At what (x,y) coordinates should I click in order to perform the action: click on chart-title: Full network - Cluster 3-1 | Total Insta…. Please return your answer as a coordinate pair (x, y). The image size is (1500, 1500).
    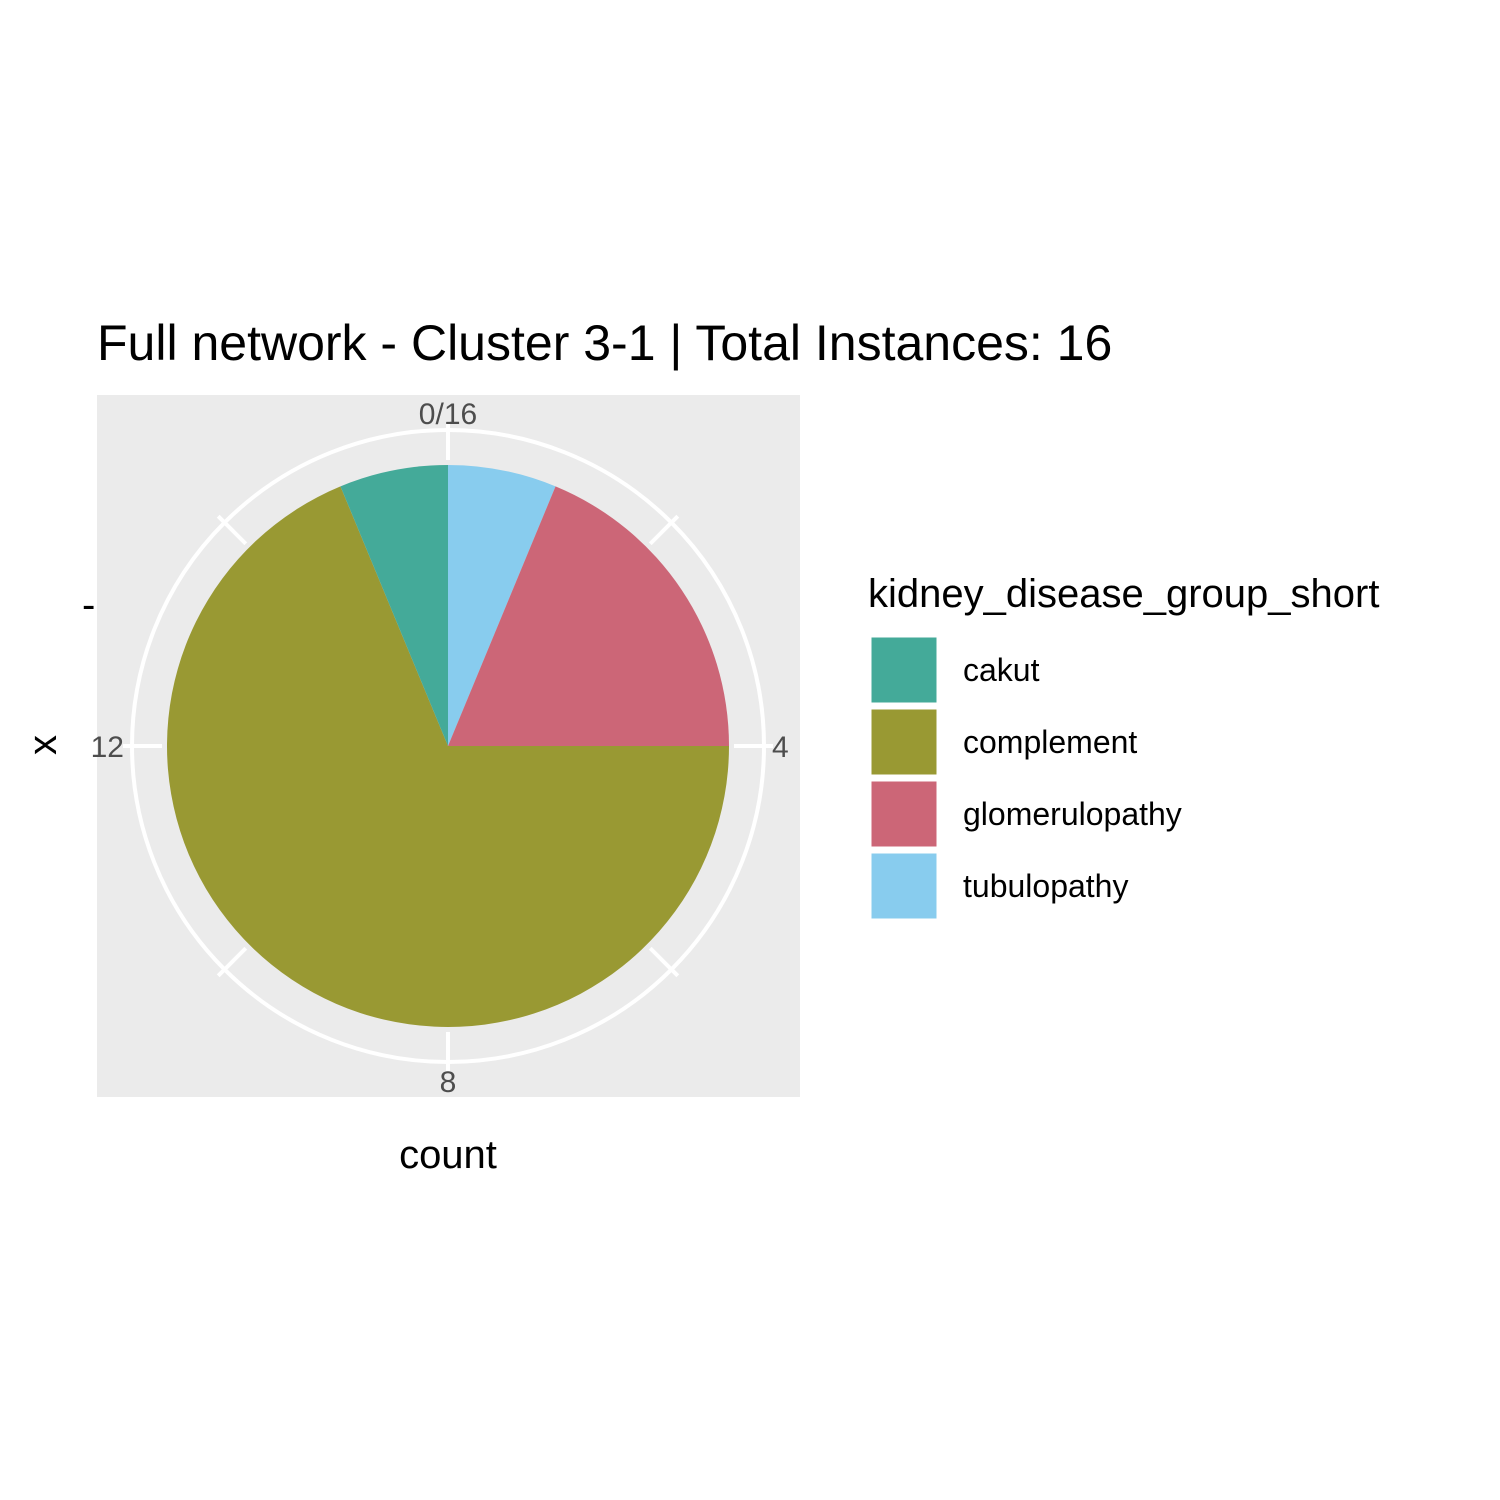
    Looking at the image, I should click on (604, 343).